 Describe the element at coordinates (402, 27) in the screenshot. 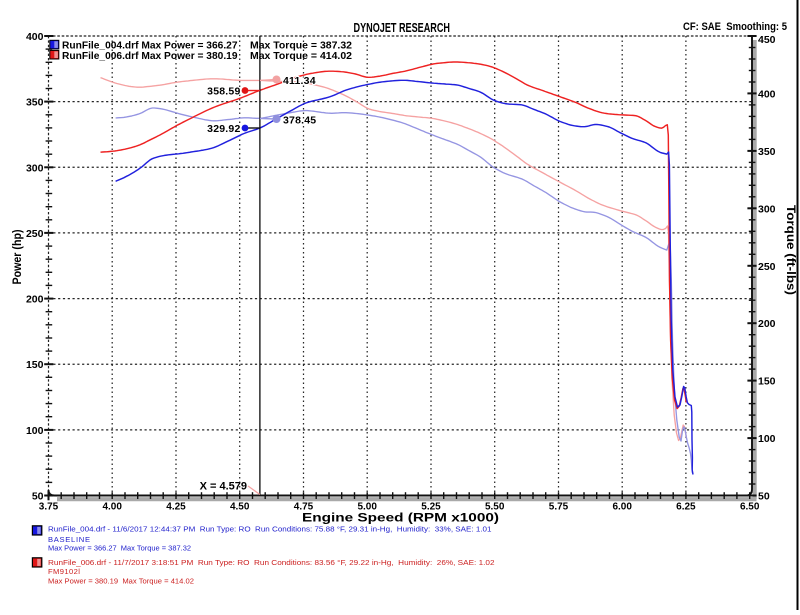

I see `svg-text: DYNOJET RESEARCH` at that location.